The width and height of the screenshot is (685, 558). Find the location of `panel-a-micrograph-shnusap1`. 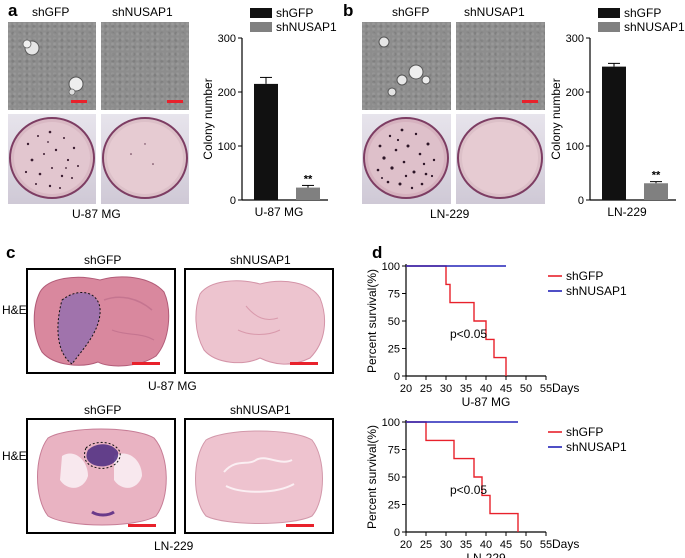

panel-a-micrograph-shnusap1 is located at coordinates (145, 66).